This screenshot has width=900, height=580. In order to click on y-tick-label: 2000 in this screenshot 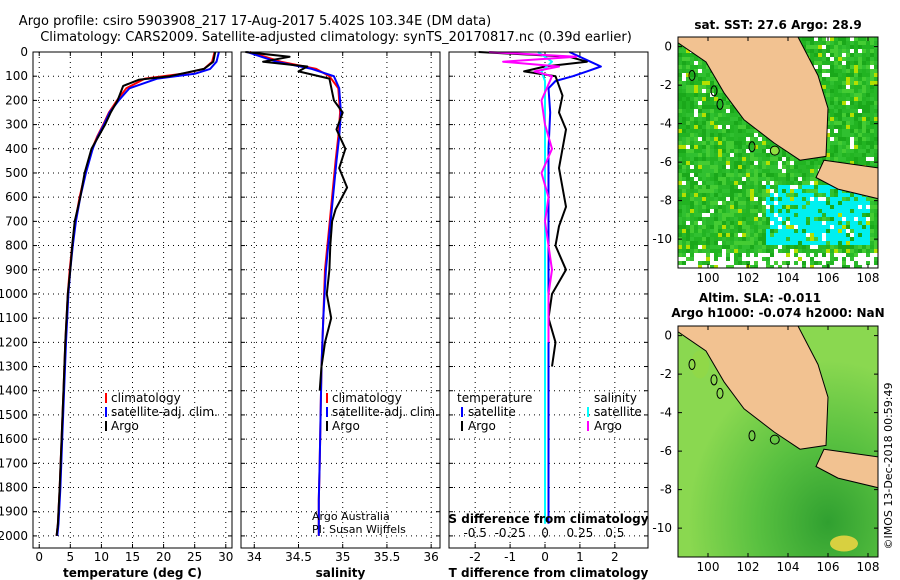, I will do `click(14, 536)`.